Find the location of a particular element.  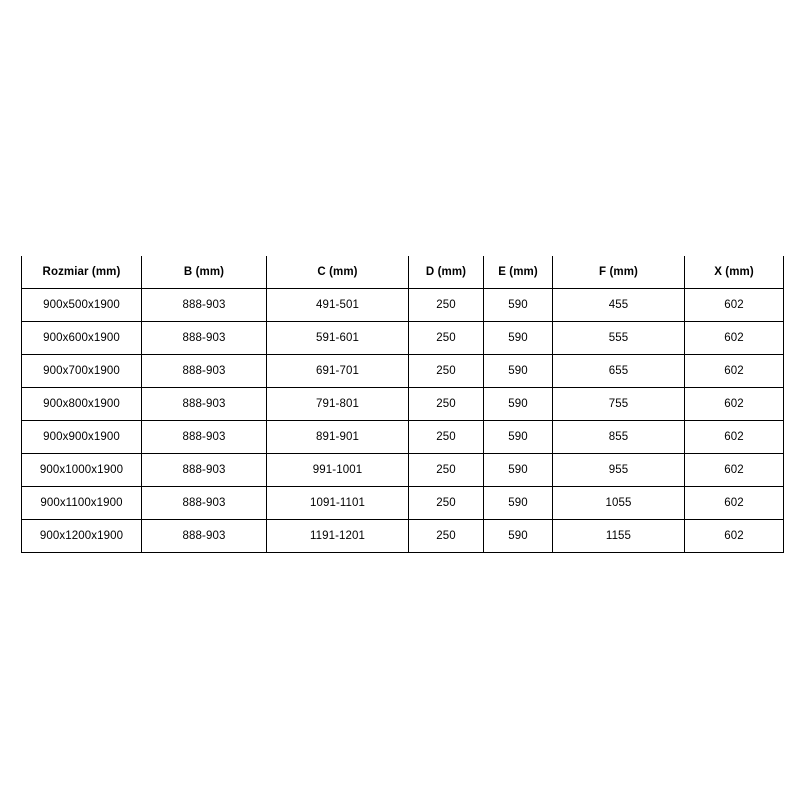

table-row: 900x1000x1900 888-903 991-1001 250 590 955 602 is located at coordinates (402, 470).